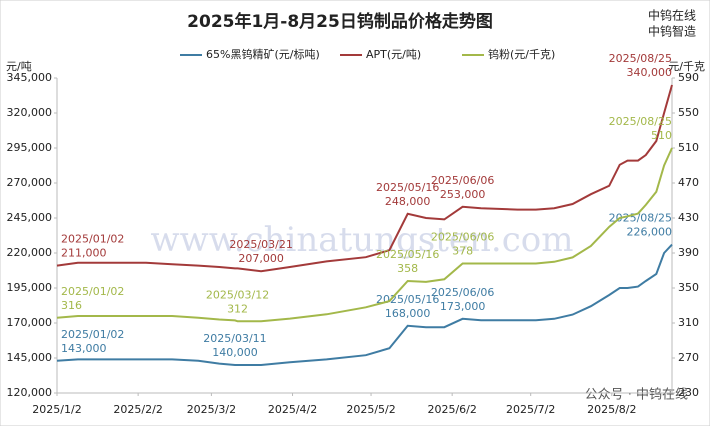 This screenshot has width=710, height=426. I want to click on annotation-date: 2025/03/12, so click(237, 294).